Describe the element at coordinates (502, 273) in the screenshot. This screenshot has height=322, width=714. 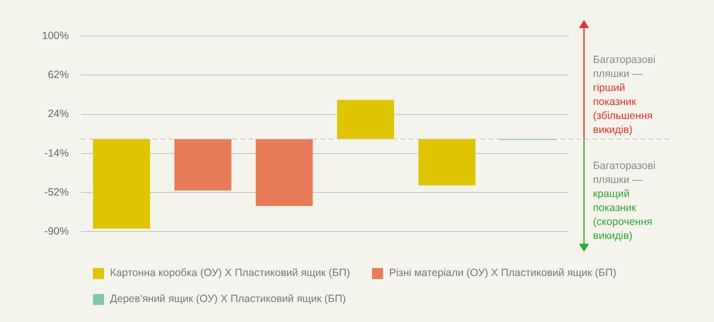
I see `legend-label: Різні матеріали (ОУ) Х Пластиковий ящик (БП)` at that location.